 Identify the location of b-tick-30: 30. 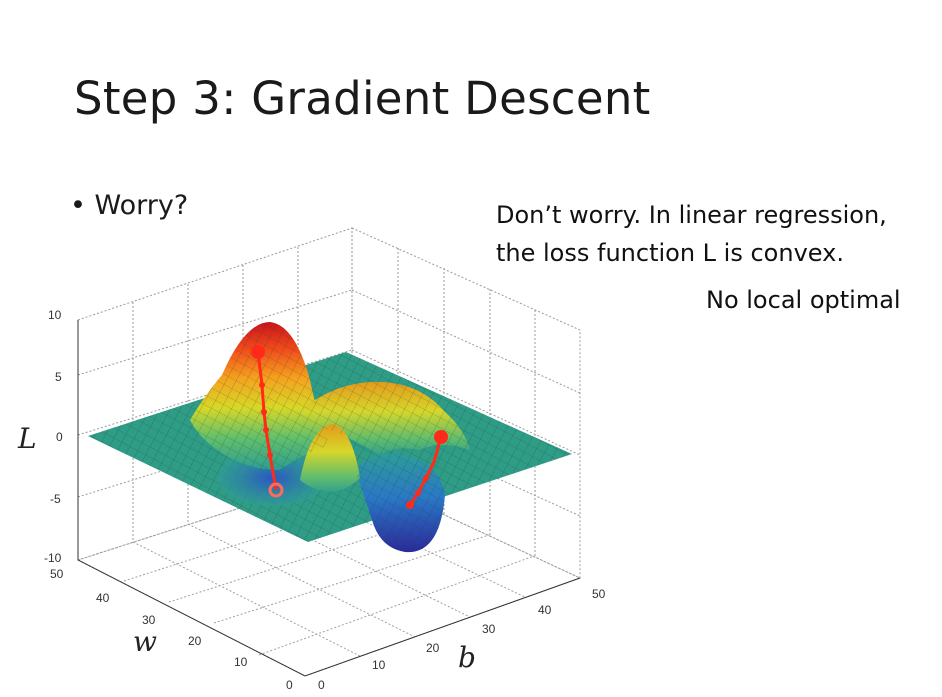
(489, 629).